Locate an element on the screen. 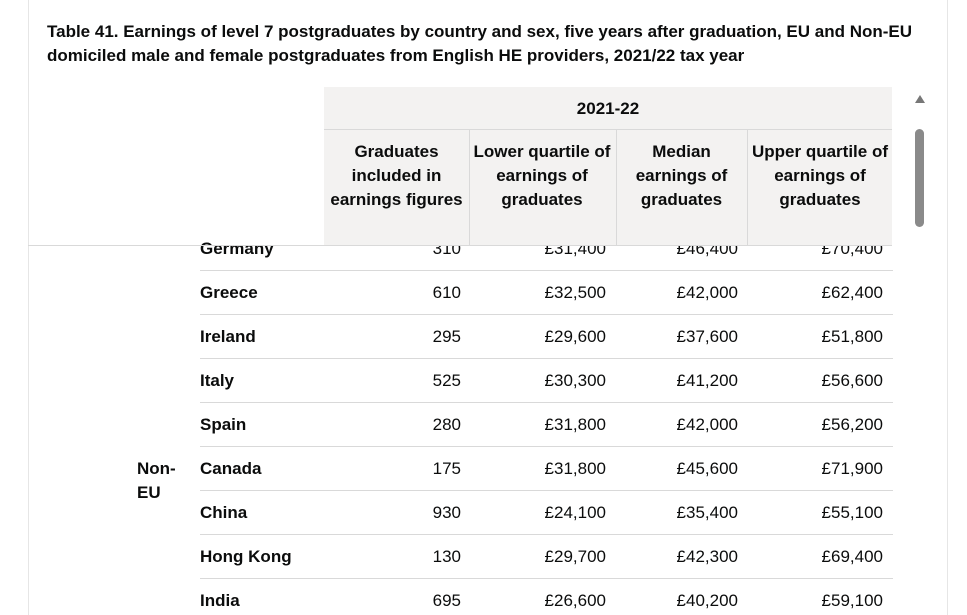 This screenshot has height=615, width=967. row-graduates-count: 130 is located at coordinates (446, 556).